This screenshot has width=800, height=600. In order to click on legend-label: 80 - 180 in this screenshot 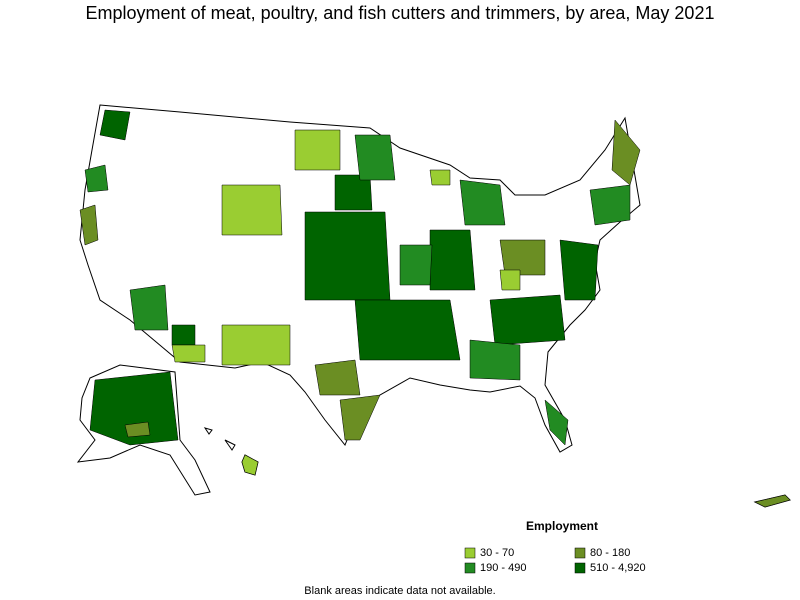, I will do `click(610, 553)`.